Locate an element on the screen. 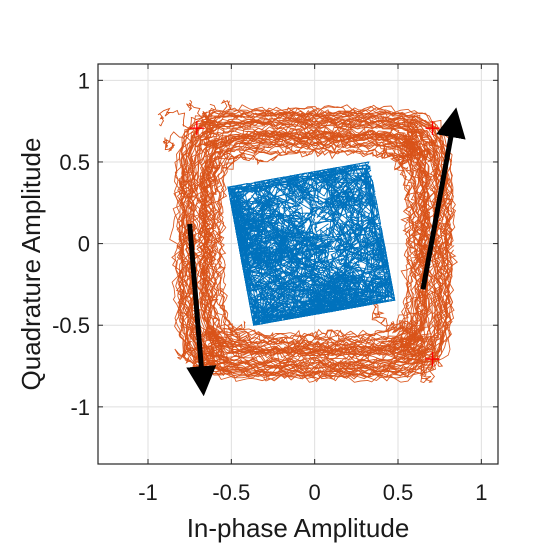 The image size is (551, 555). x-axis-label: In-phase Amplitude is located at coordinates (298, 528).